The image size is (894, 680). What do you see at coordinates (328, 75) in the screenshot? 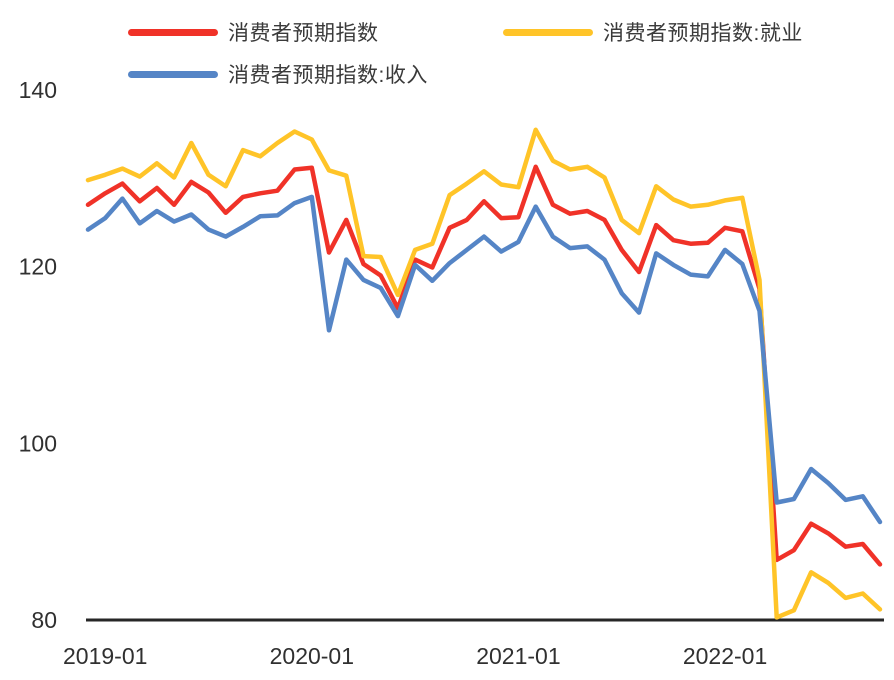
I see `legend-label-income: 消费者预期指数:收入` at bounding box center [328, 75].